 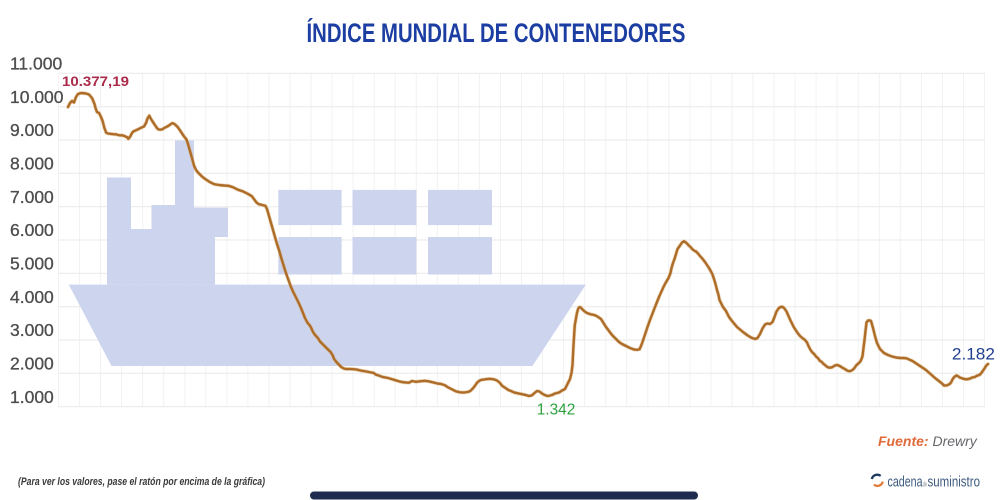 What do you see at coordinates (32, 297) in the screenshot?
I see `svg-text: 4.000` at bounding box center [32, 297].